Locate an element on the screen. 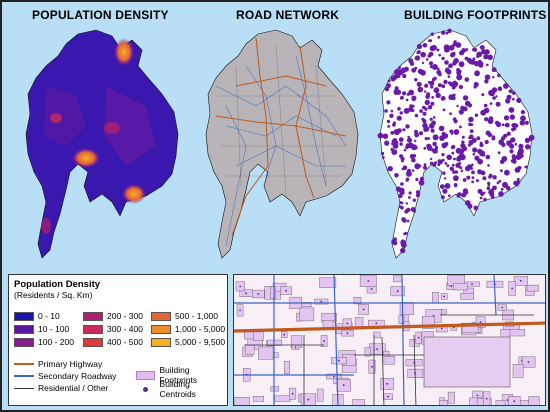 This screenshot has height=412, width=550. legend-class-5: 400 - 500 is located at coordinates (113, 342).